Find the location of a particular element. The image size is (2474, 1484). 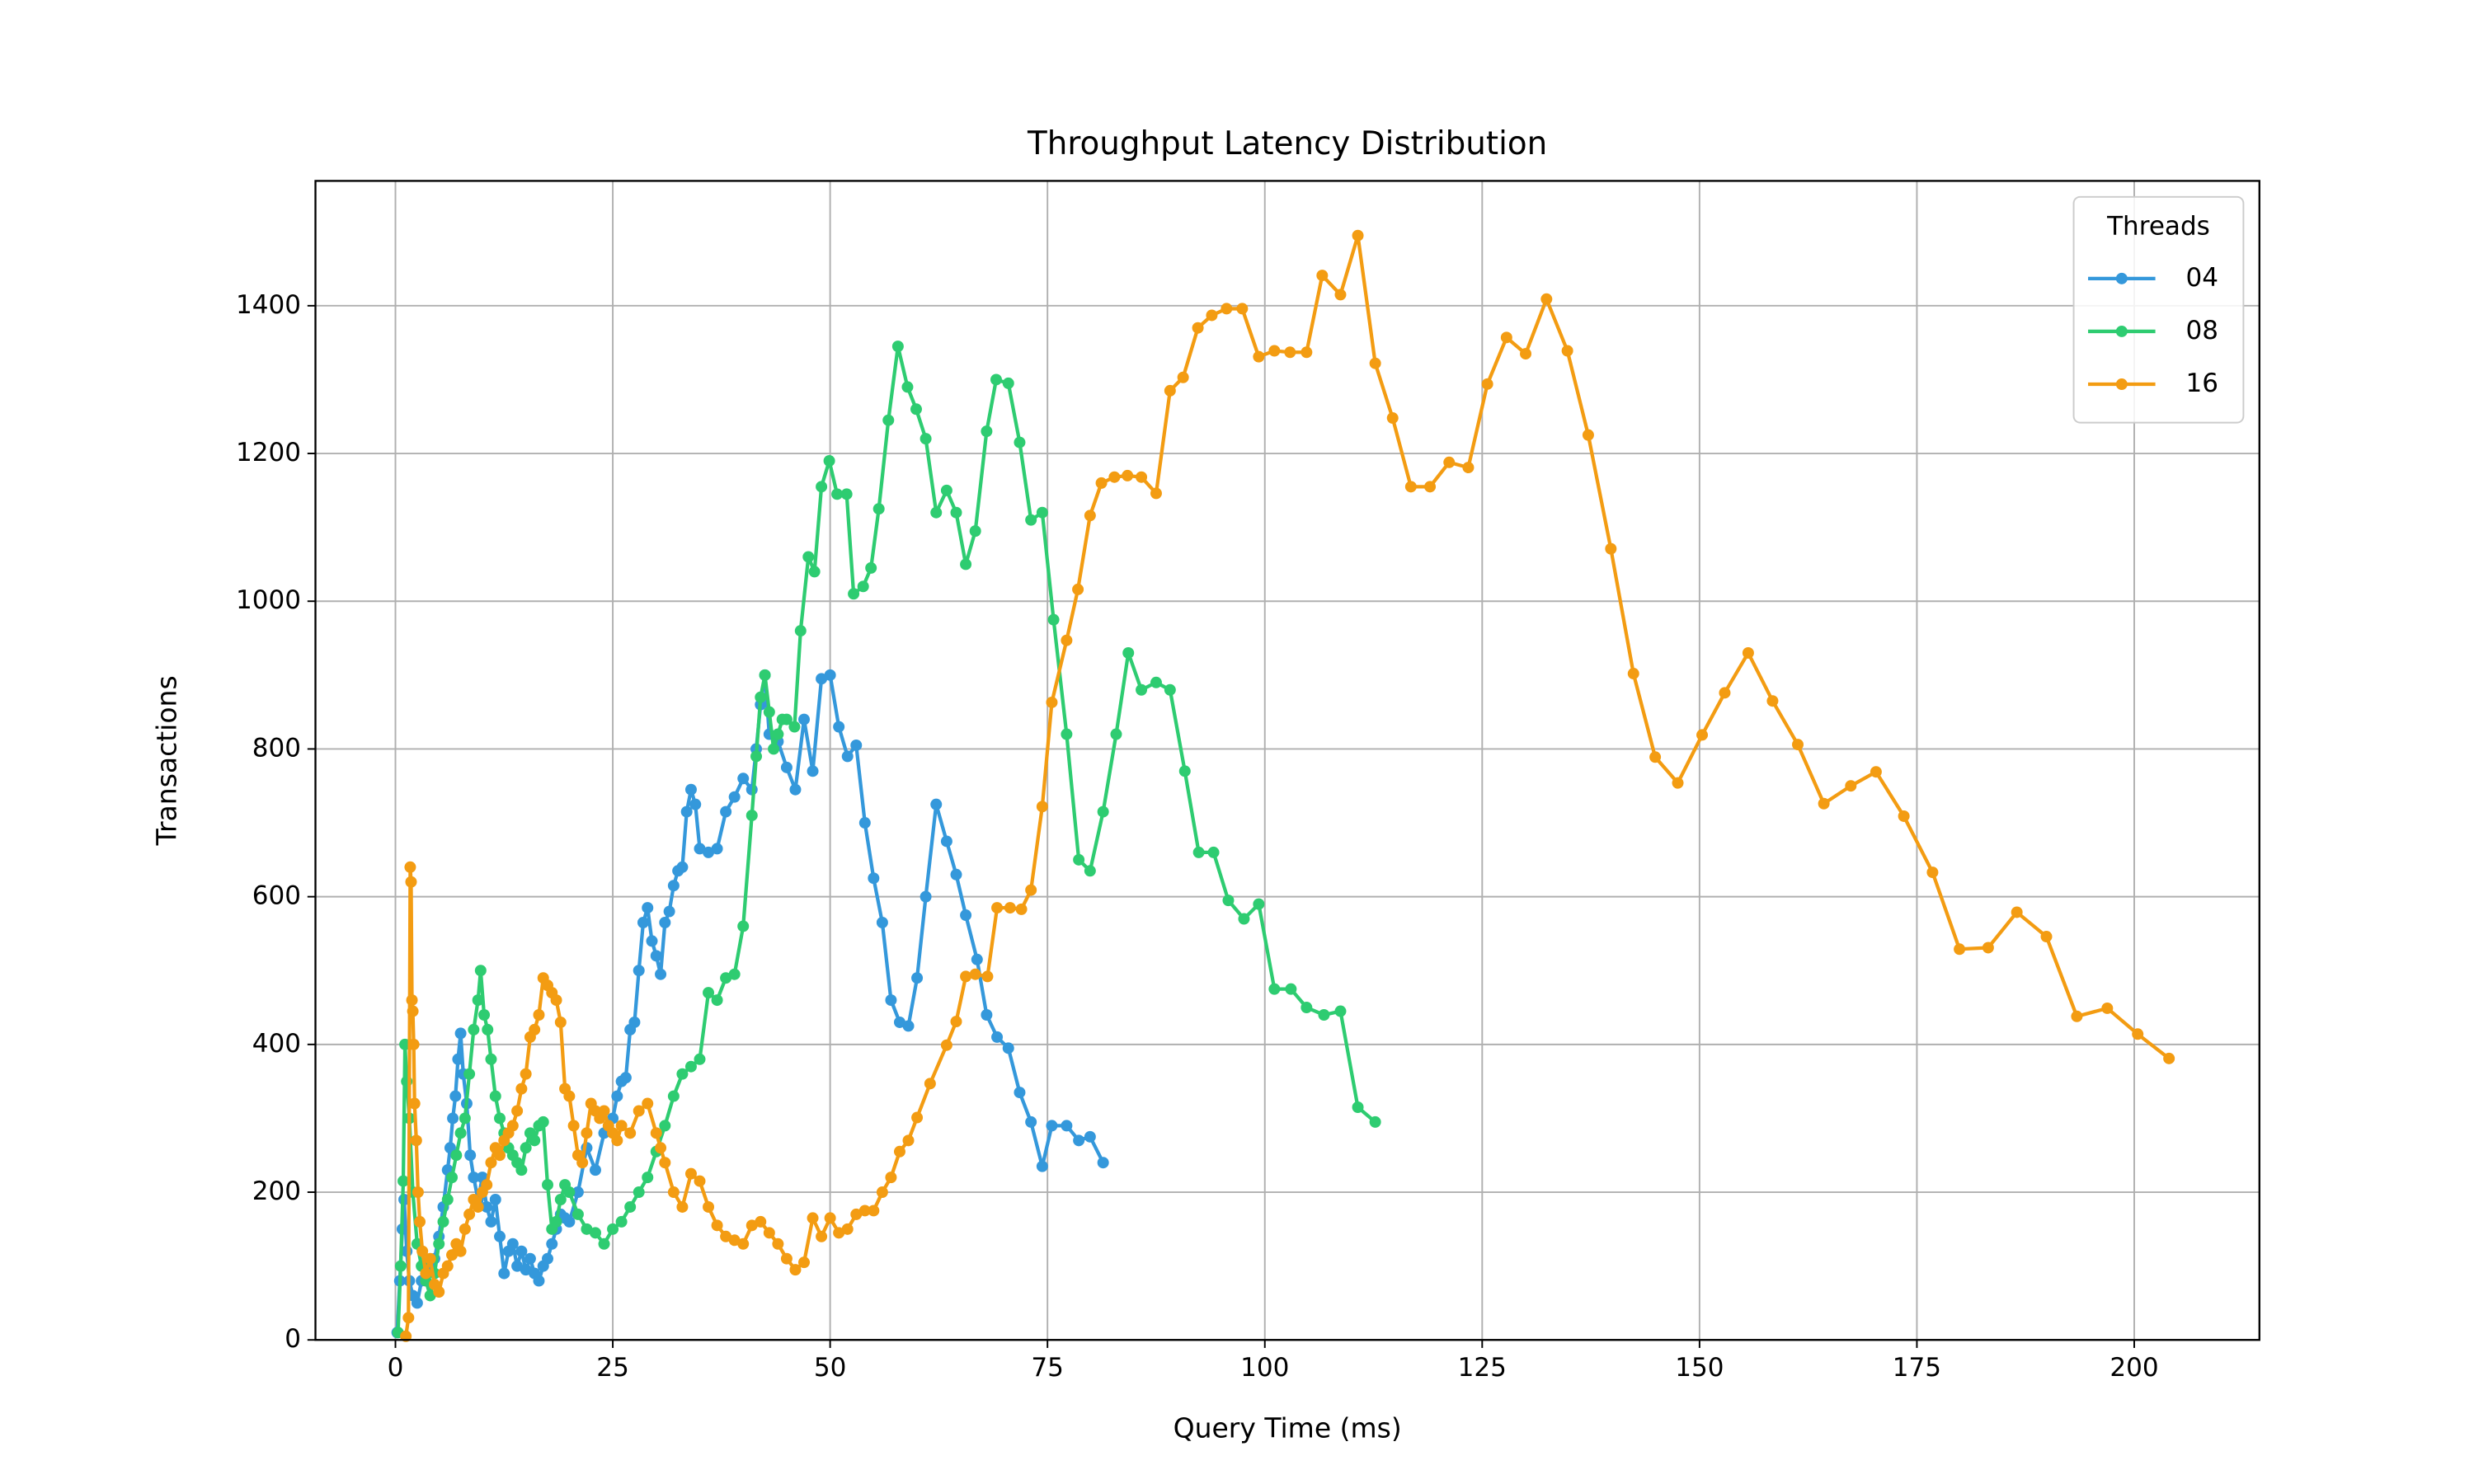

y-axis-label: Transactions is located at coordinates (166, 760).